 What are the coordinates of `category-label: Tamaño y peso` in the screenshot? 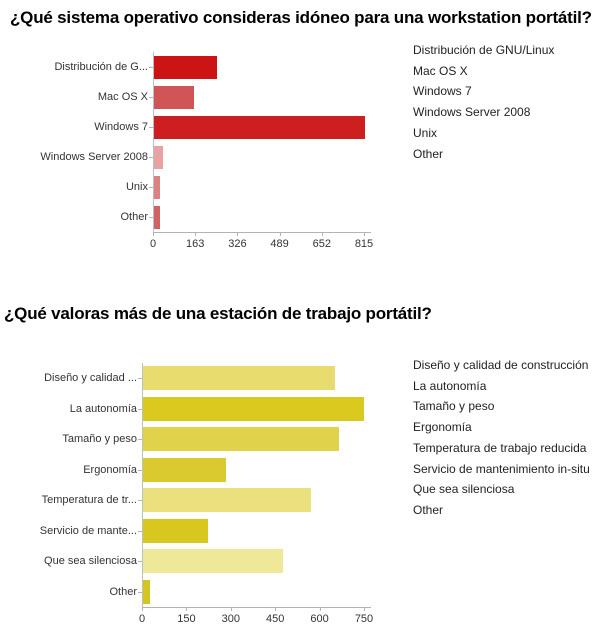 It's located at (99, 439).